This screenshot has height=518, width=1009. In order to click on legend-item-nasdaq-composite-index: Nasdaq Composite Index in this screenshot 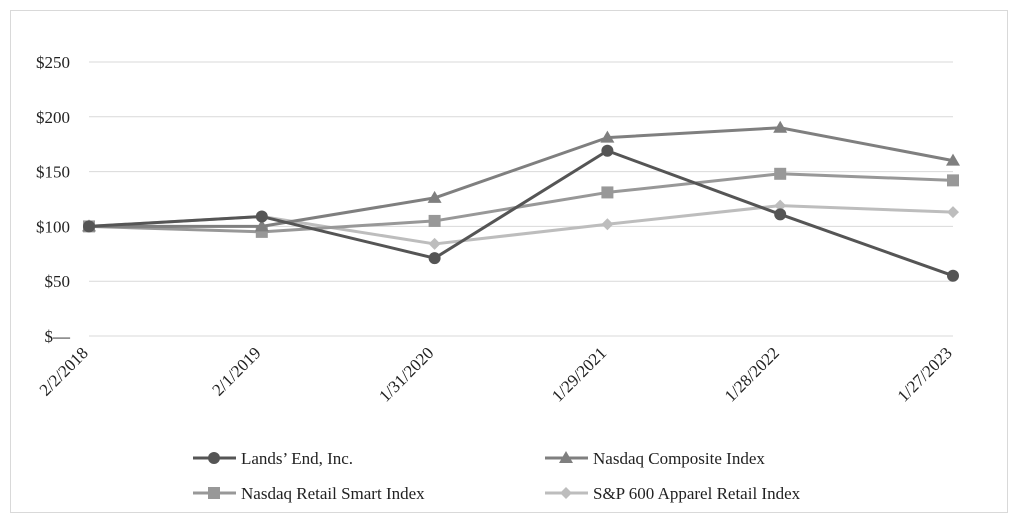, I will do `click(655, 458)`.